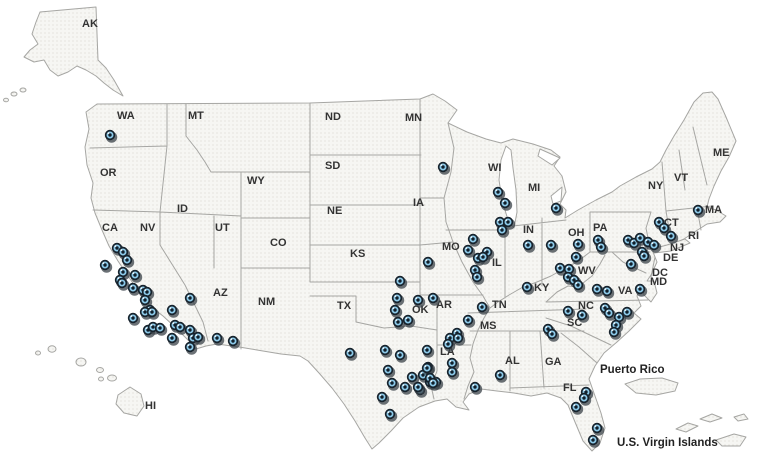 The image size is (758, 458). What do you see at coordinates (332, 166) in the screenshot?
I see `state-label-sd: SD` at bounding box center [332, 166].